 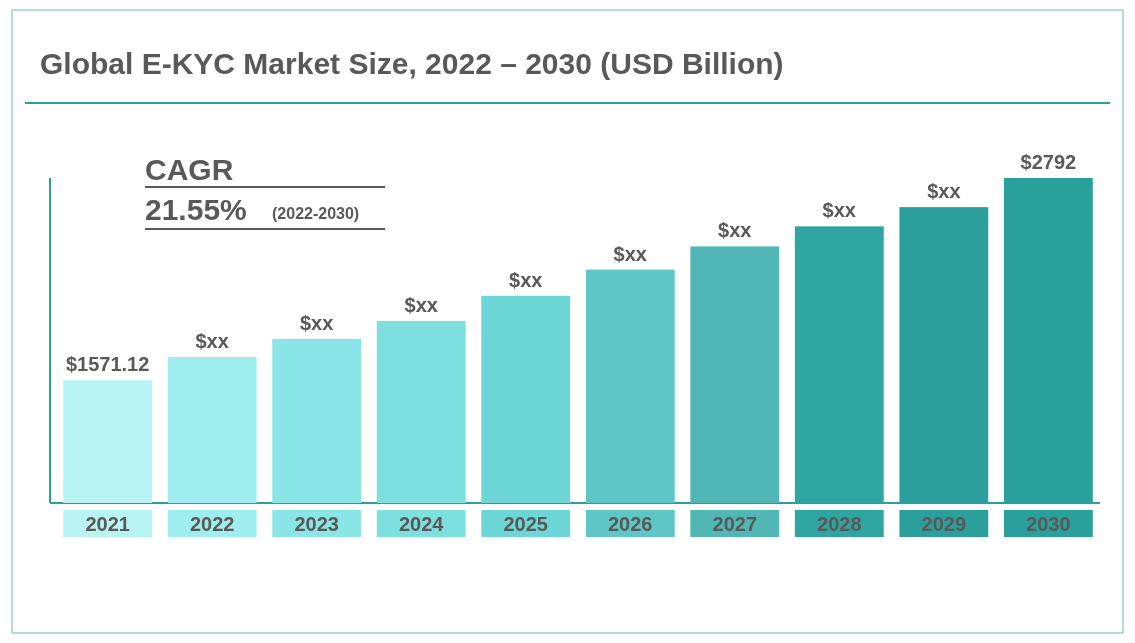 I want to click on x-tick-label: 2029, so click(x=944, y=524).